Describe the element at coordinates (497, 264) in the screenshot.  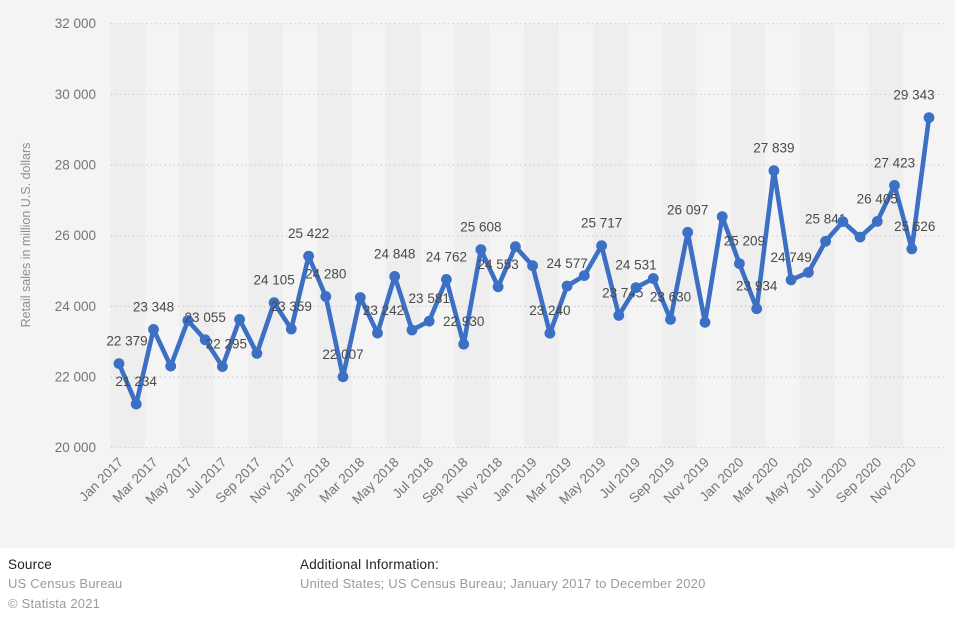
I see `data-point-label: 24 553` at that location.